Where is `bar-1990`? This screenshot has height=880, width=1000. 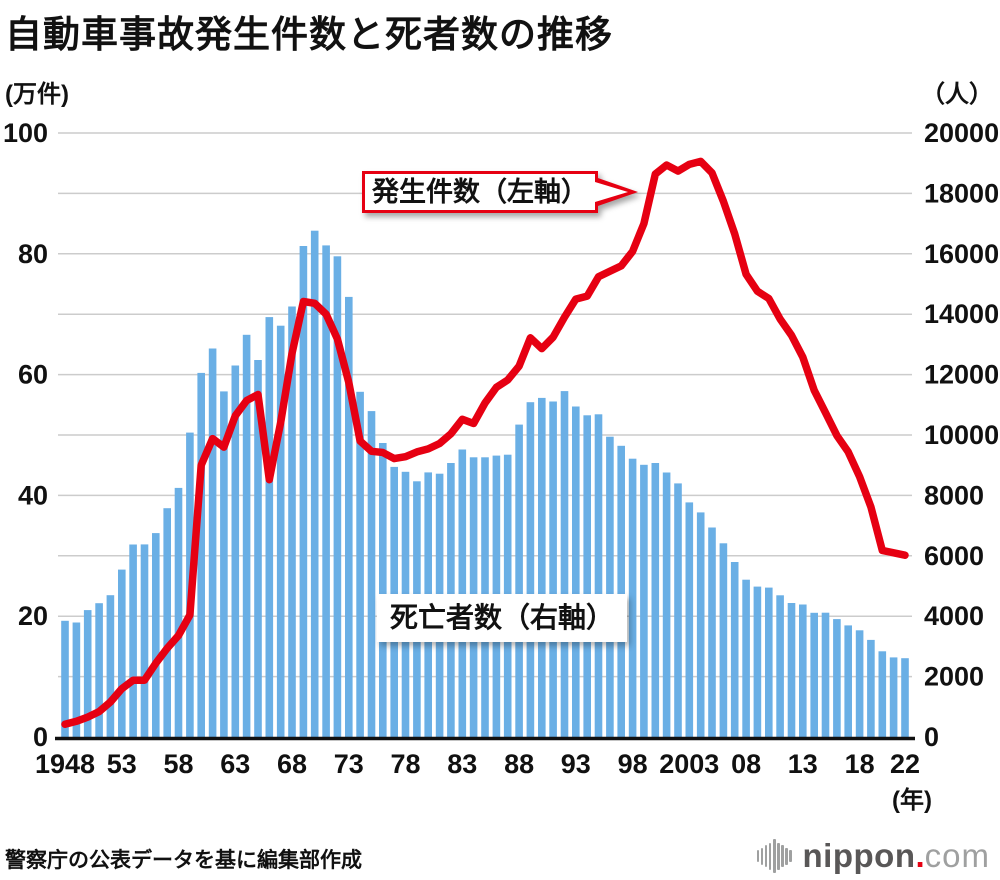
bar-1990 is located at coordinates (542, 567).